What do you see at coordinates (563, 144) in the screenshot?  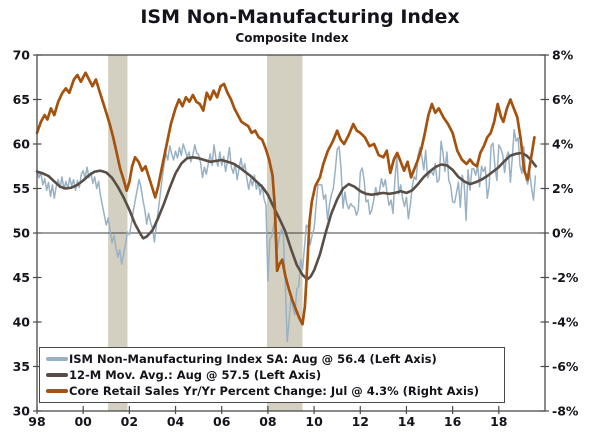 I see `right-axis-tick-label: 4%` at bounding box center [563, 144].